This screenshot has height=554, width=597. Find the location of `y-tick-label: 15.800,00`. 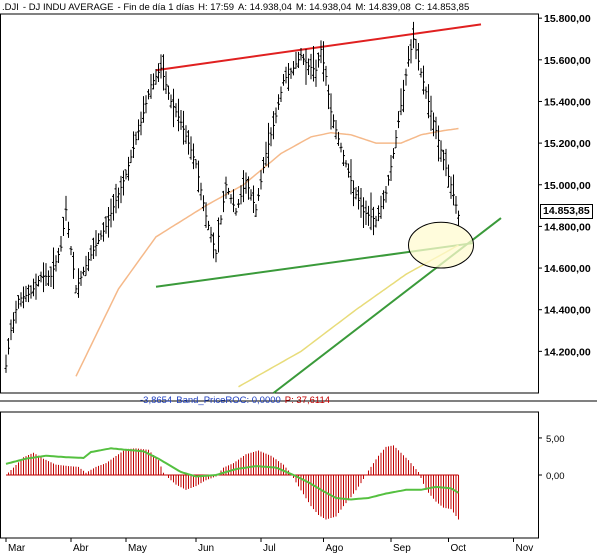

y-tick-label: 15.800,00 is located at coordinates (567, 19).